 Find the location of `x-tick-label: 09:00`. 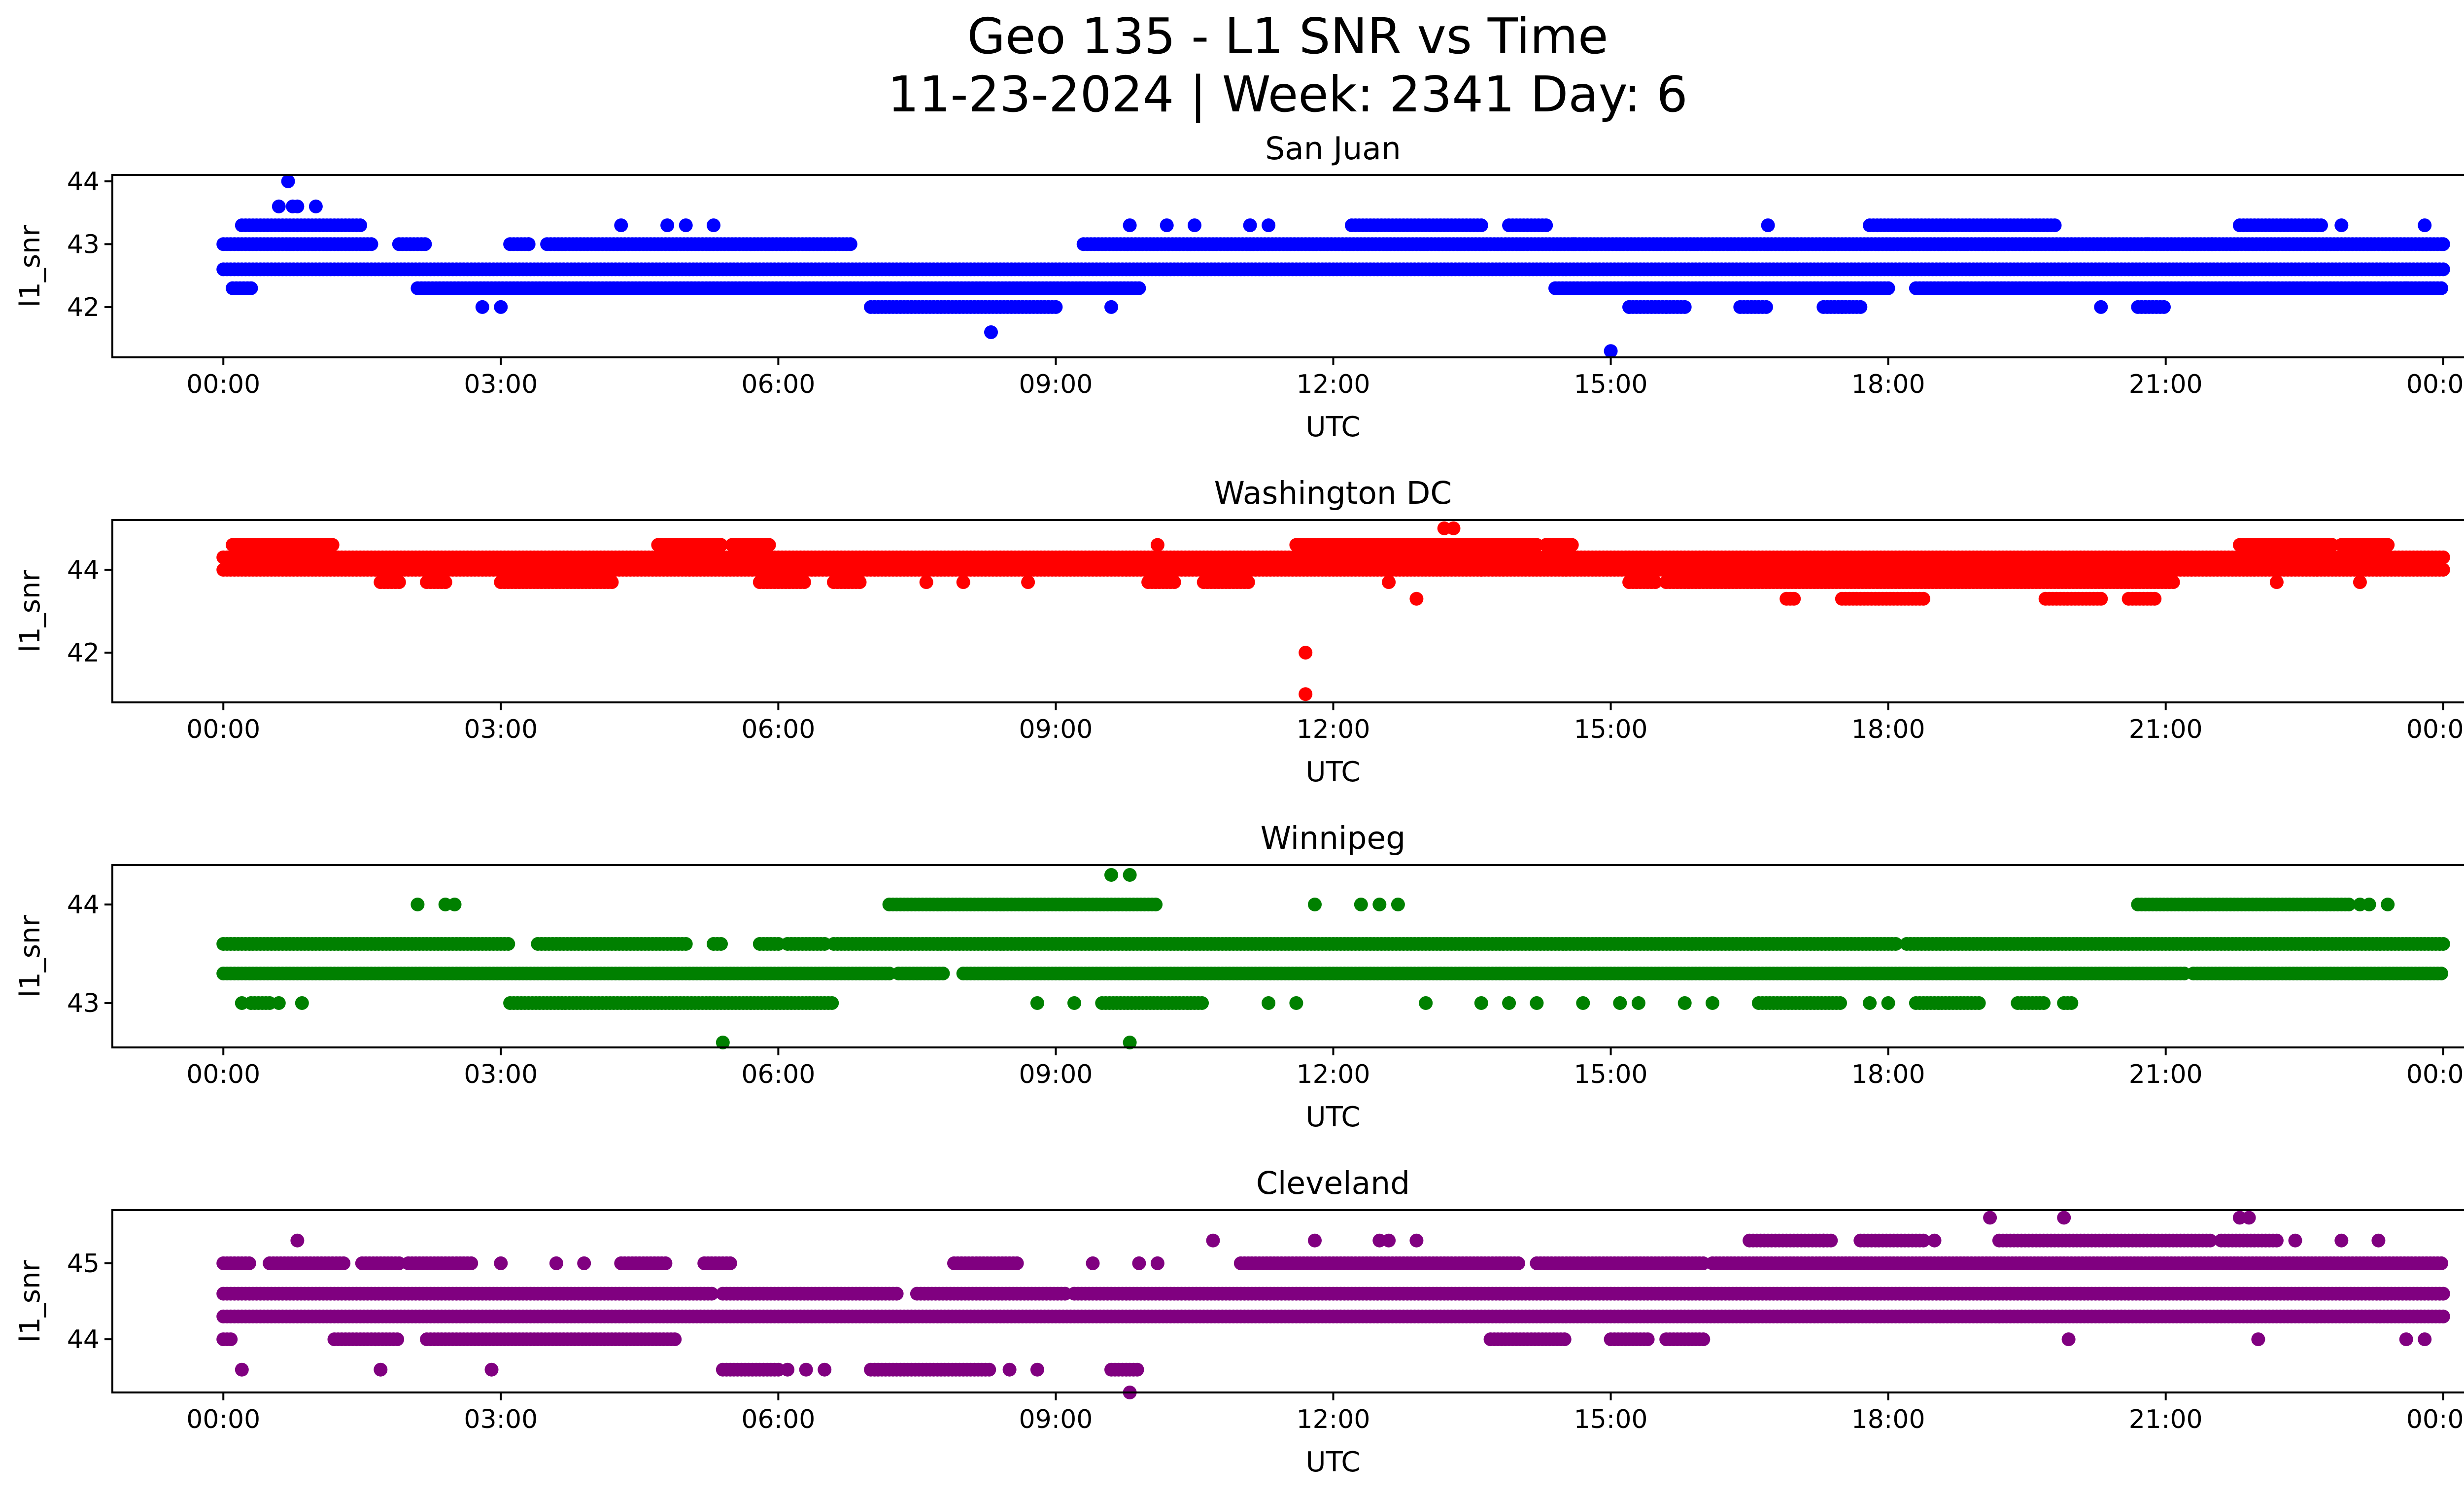

x-tick-label: 09:00 is located at coordinates (1056, 384).